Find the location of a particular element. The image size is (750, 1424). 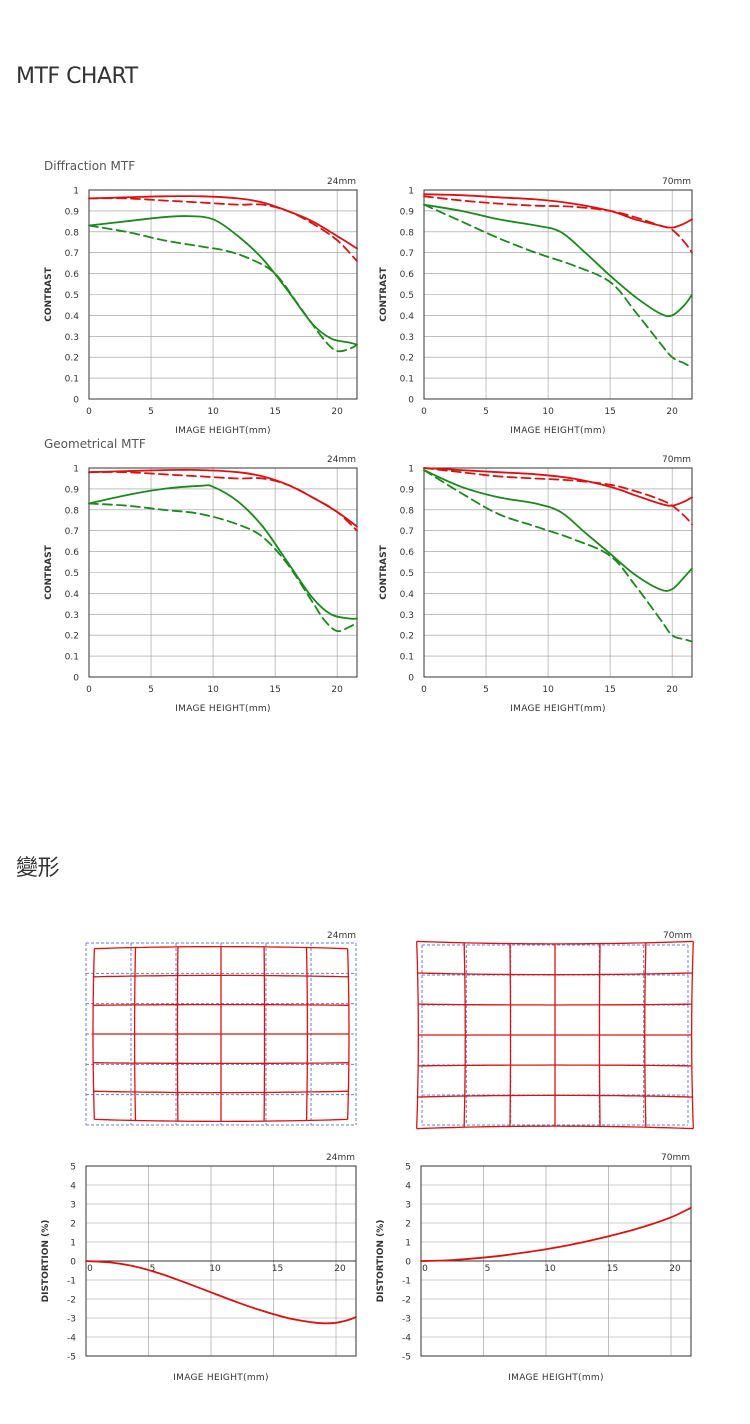

y-tick-label: 0.1 is located at coordinates (407, 658).